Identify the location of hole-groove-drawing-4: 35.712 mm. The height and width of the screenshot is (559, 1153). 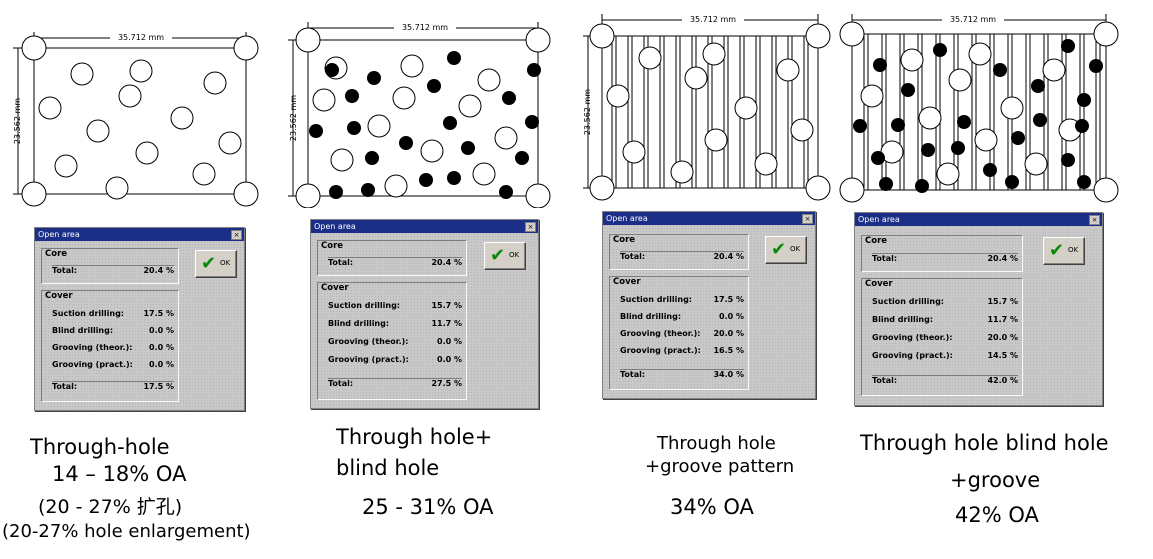
(979, 108).